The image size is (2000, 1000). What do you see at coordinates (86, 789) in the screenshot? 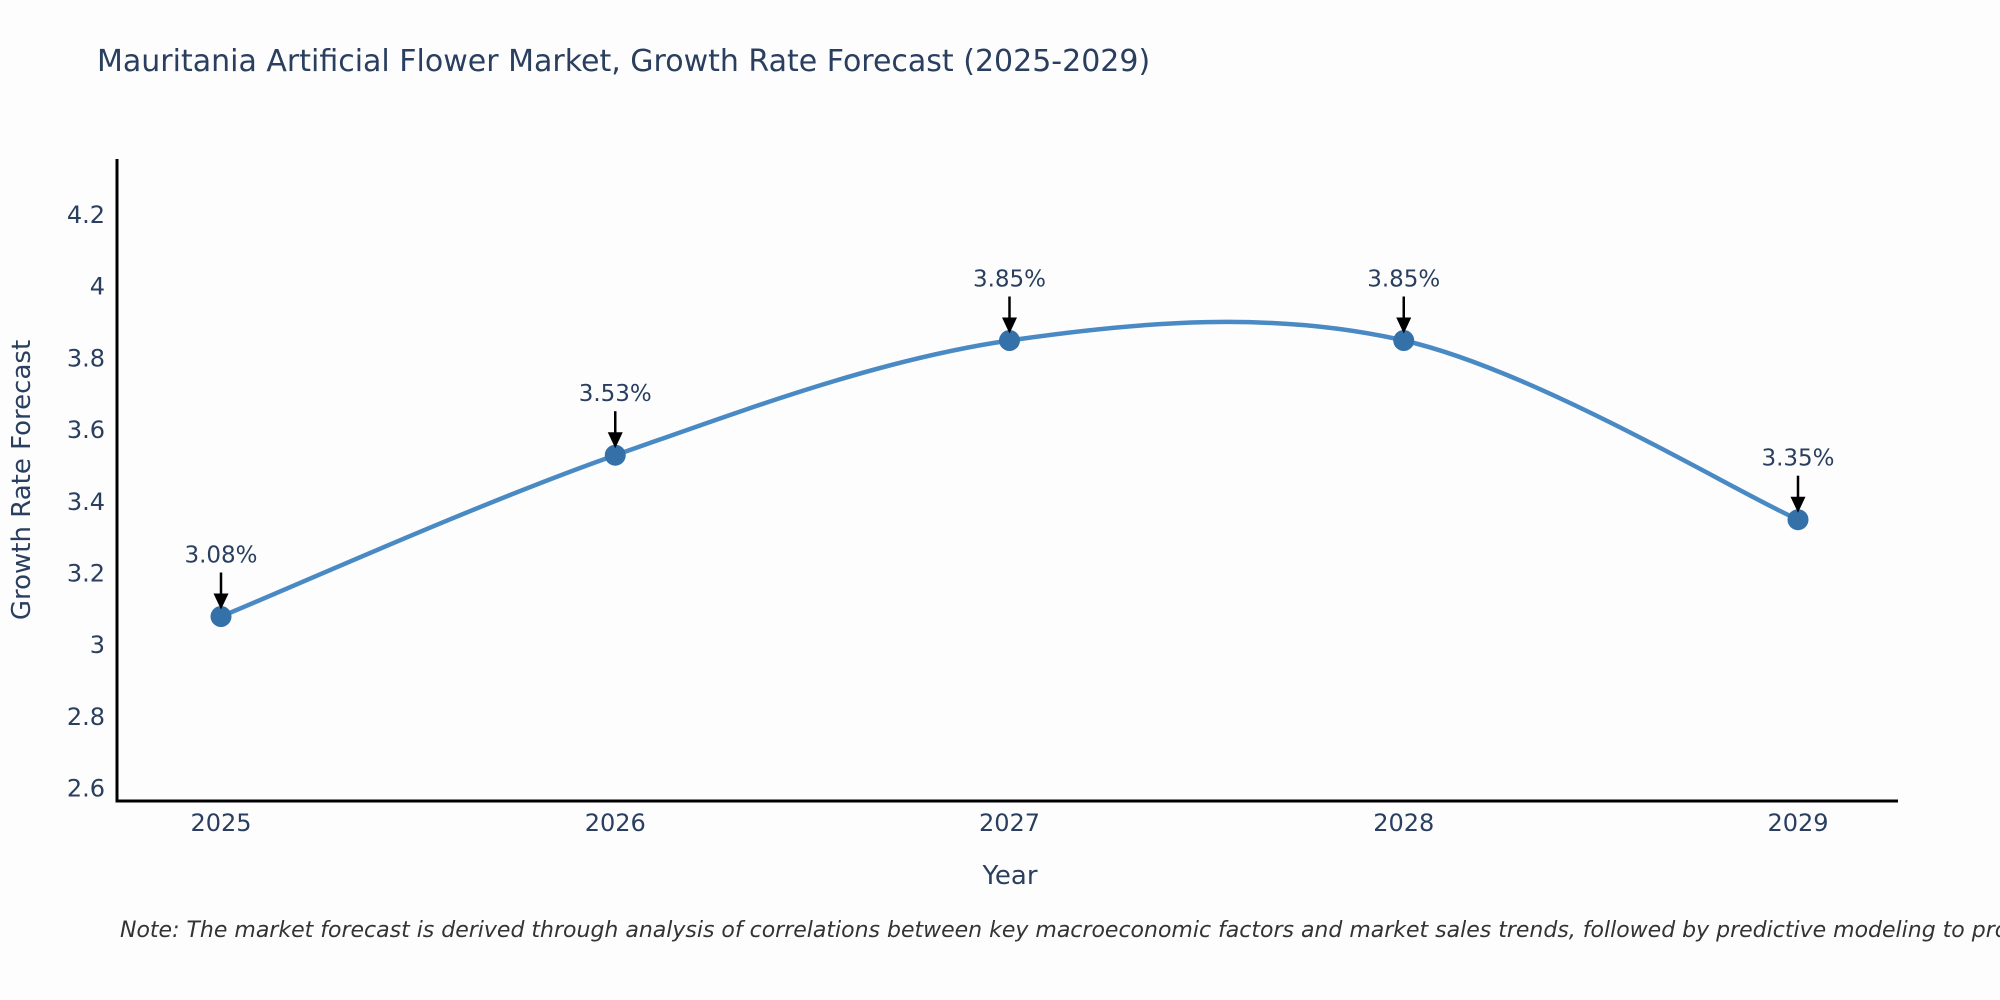
I see `y-tick-label: 2.6` at bounding box center [86, 789].